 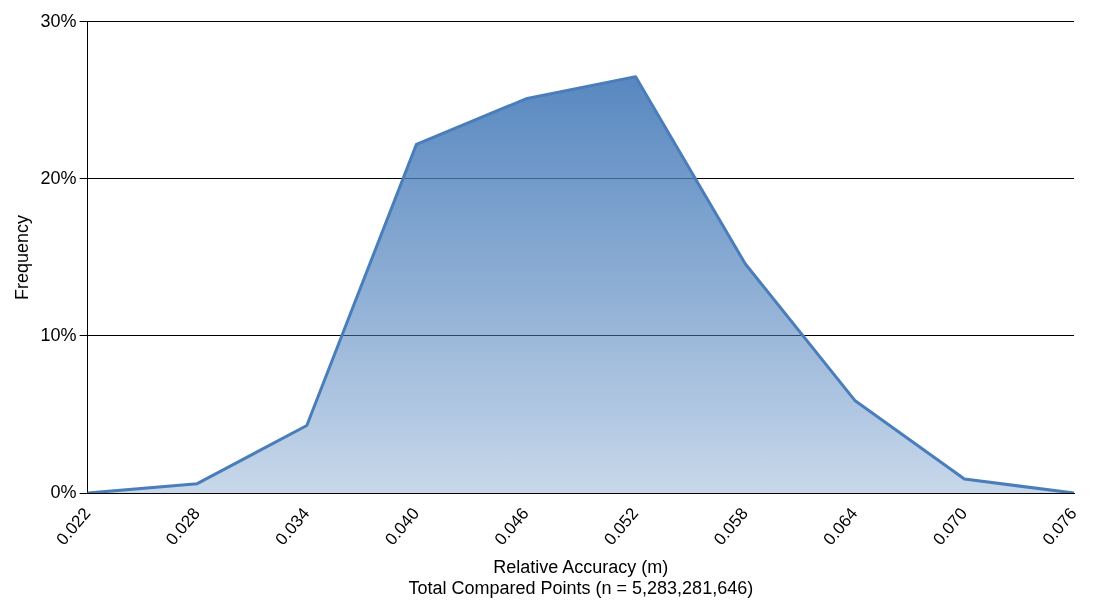 What do you see at coordinates (58, 334) in the screenshot?
I see `y-tick-label: 10%` at bounding box center [58, 334].